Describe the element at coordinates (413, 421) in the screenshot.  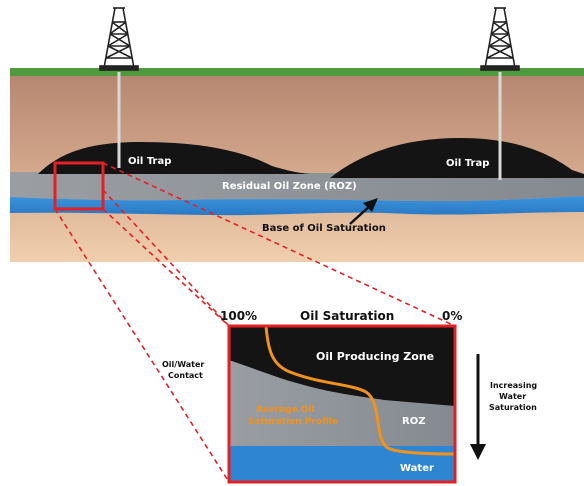
I see `roz-detail-label: ROZ` at that location.